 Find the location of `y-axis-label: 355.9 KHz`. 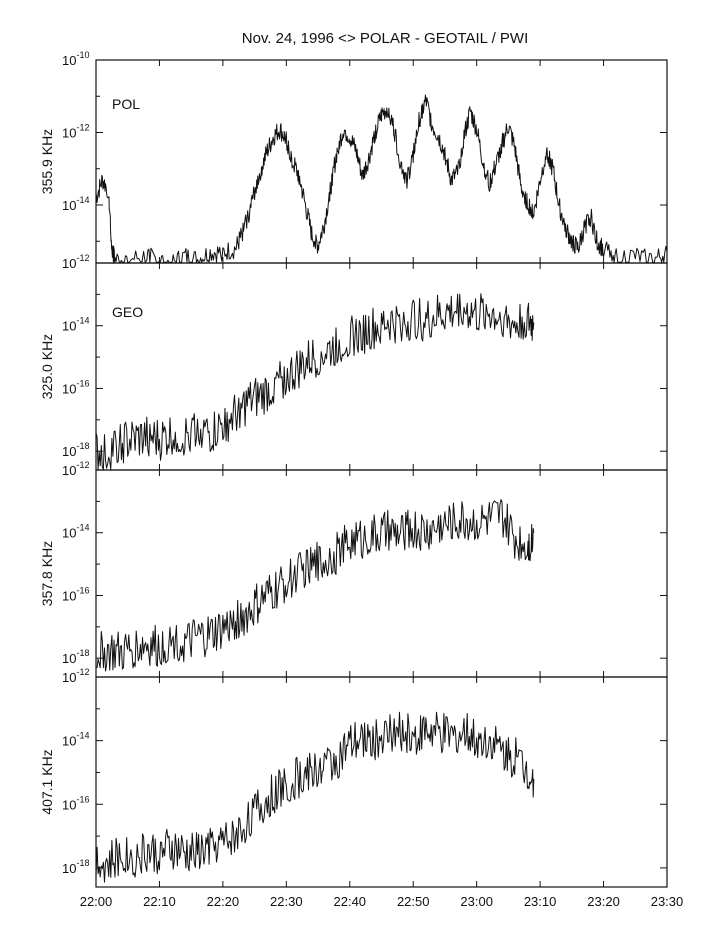

y-axis-label: 355.9 KHz is located at coordinates (47, 161).